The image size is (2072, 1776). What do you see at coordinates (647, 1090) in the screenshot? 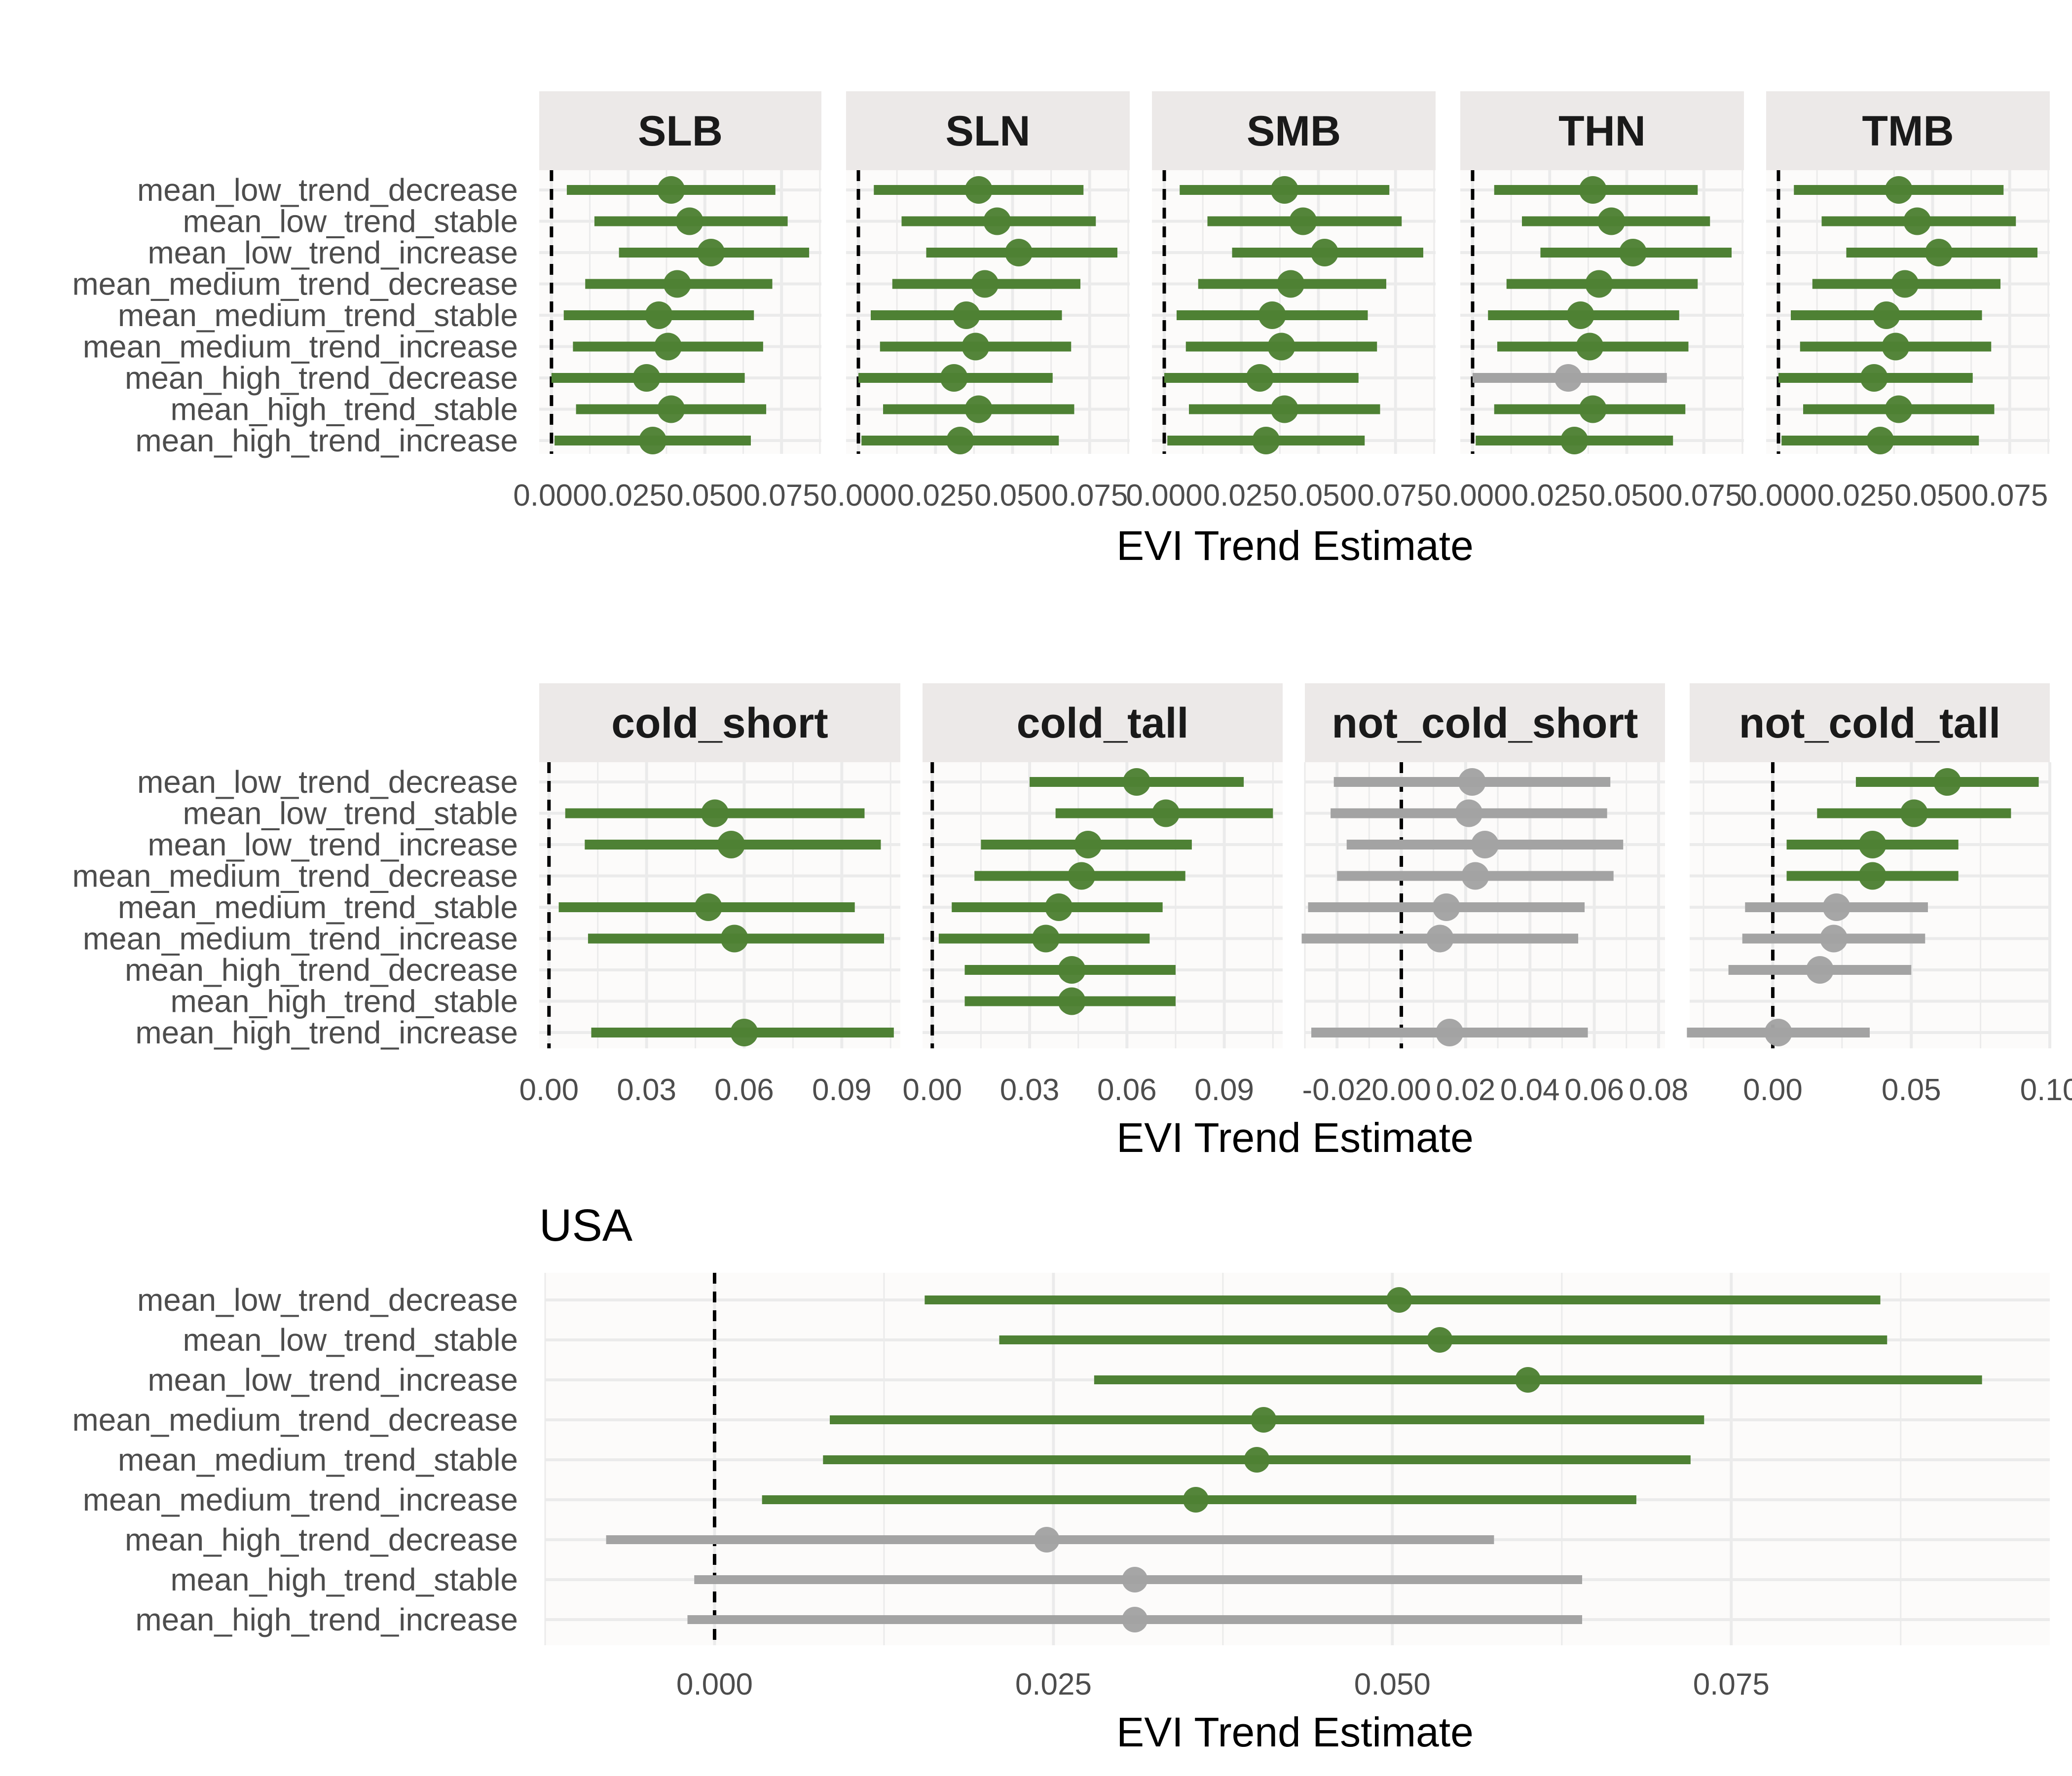
I see `x-tick-label: 0.03` at bounding box center [647, 1090].